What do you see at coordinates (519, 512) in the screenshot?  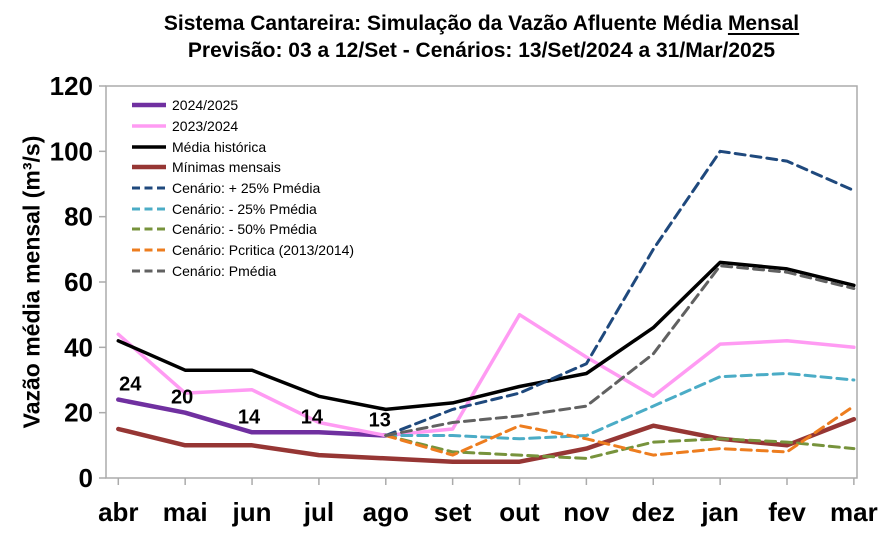 I see `x-tick-label: out` at bounding box center [519, 512].